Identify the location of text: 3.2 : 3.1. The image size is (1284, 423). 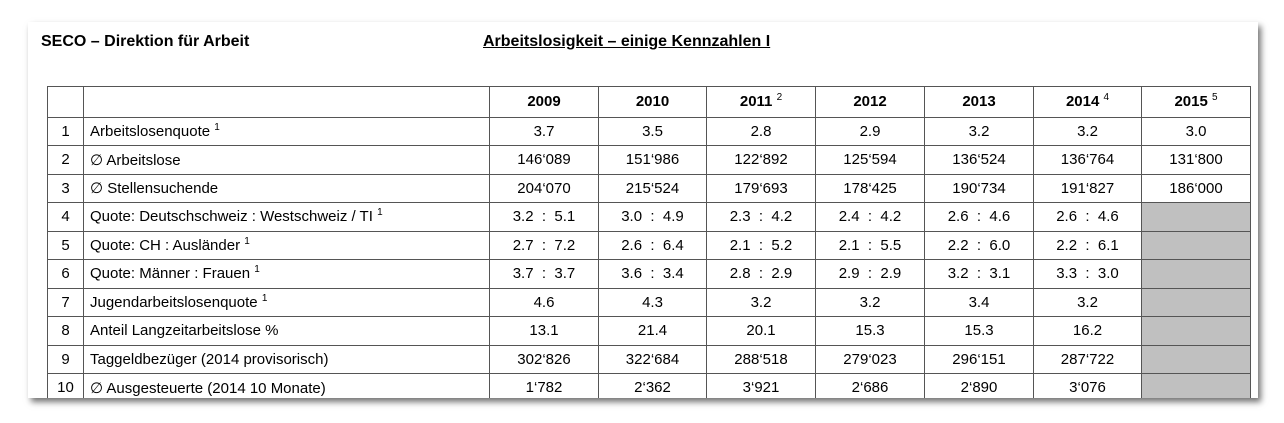
(979, 274).